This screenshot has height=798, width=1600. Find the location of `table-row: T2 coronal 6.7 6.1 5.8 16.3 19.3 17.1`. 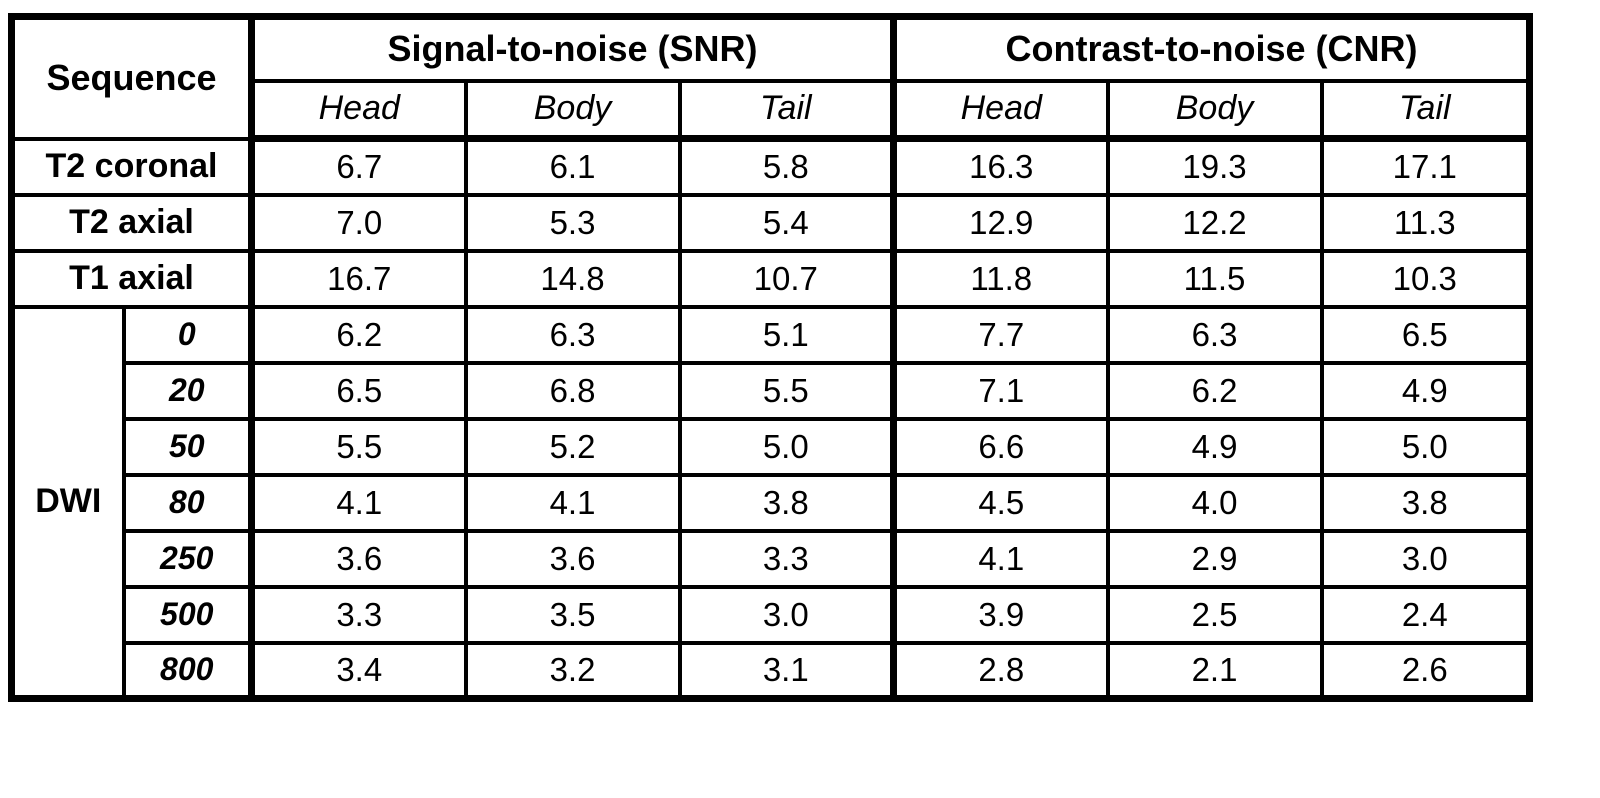

table-row: T2 coronal 6.7 6.1 5.8 16.3 19.3 17.1 is located at coordinates (770, 166).